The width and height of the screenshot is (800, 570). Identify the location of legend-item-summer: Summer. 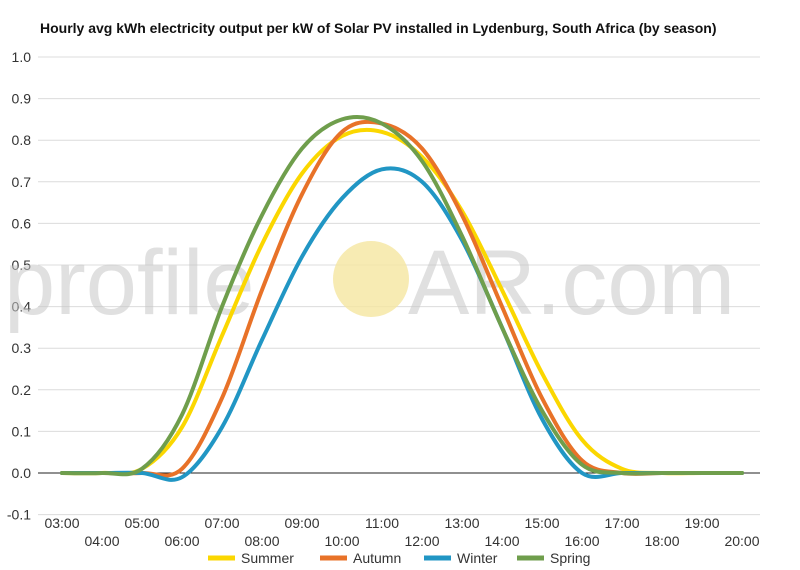
(251, 558).